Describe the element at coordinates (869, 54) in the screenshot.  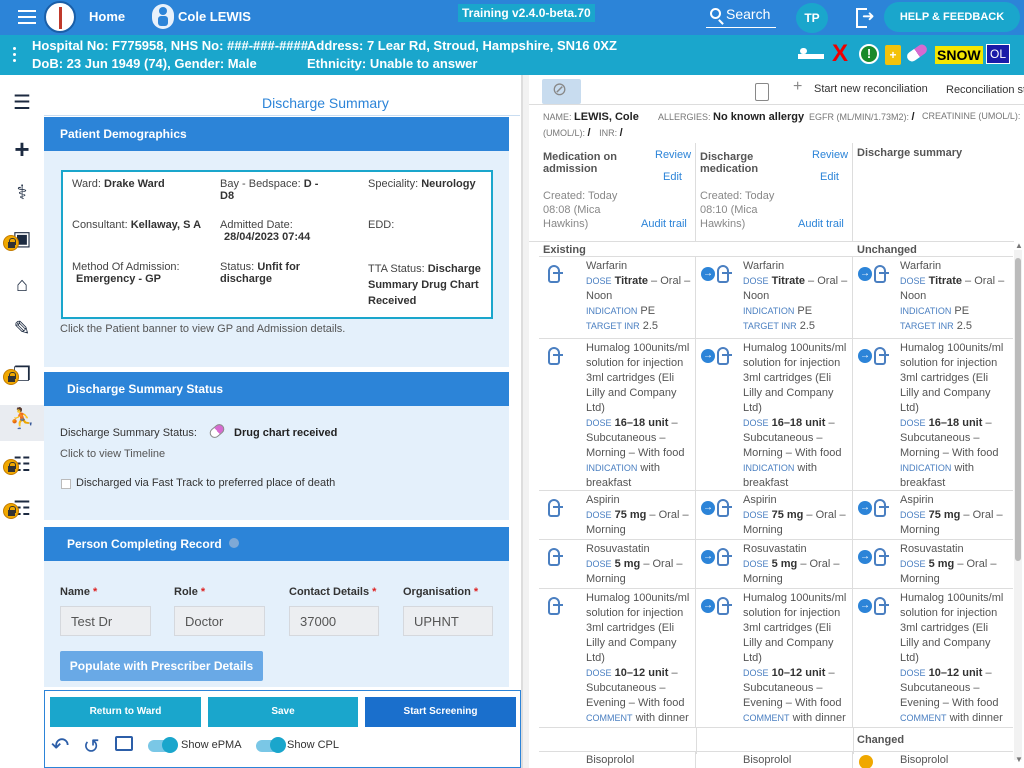
I see `alert-icon: !` at that location.